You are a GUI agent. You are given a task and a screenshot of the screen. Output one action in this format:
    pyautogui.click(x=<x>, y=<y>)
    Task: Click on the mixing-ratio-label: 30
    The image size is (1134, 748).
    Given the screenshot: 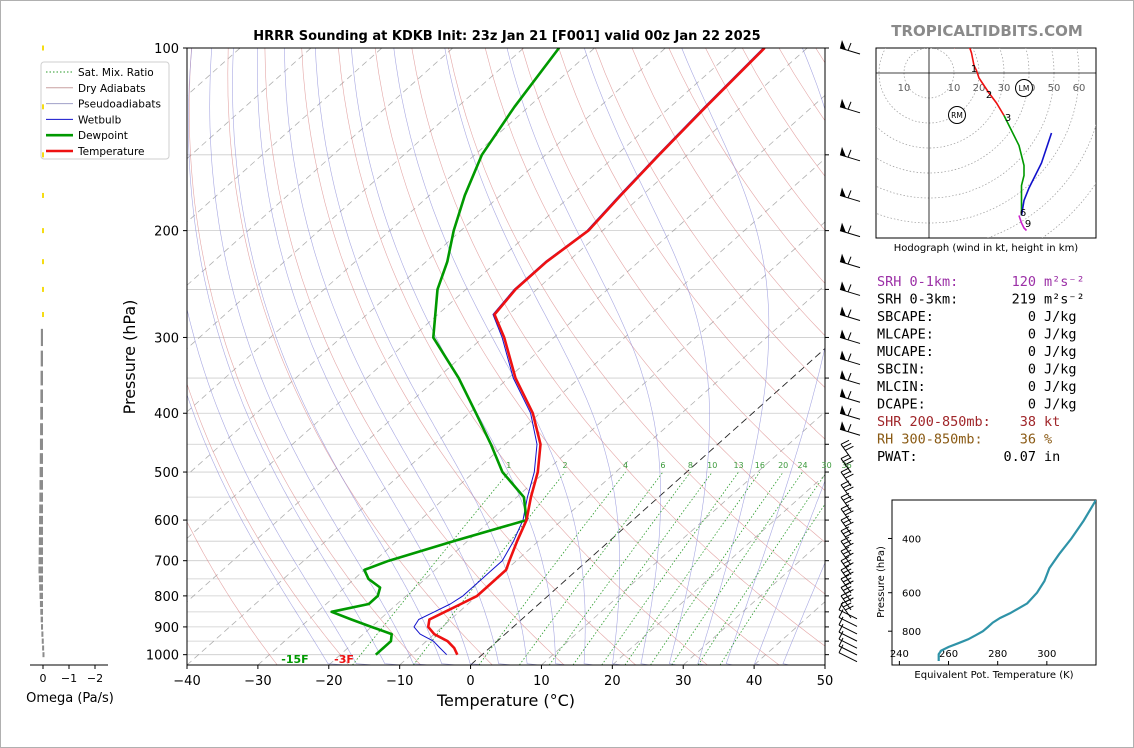 What is the action you would take?
    pyautogui.click(x=827, y=465)
    